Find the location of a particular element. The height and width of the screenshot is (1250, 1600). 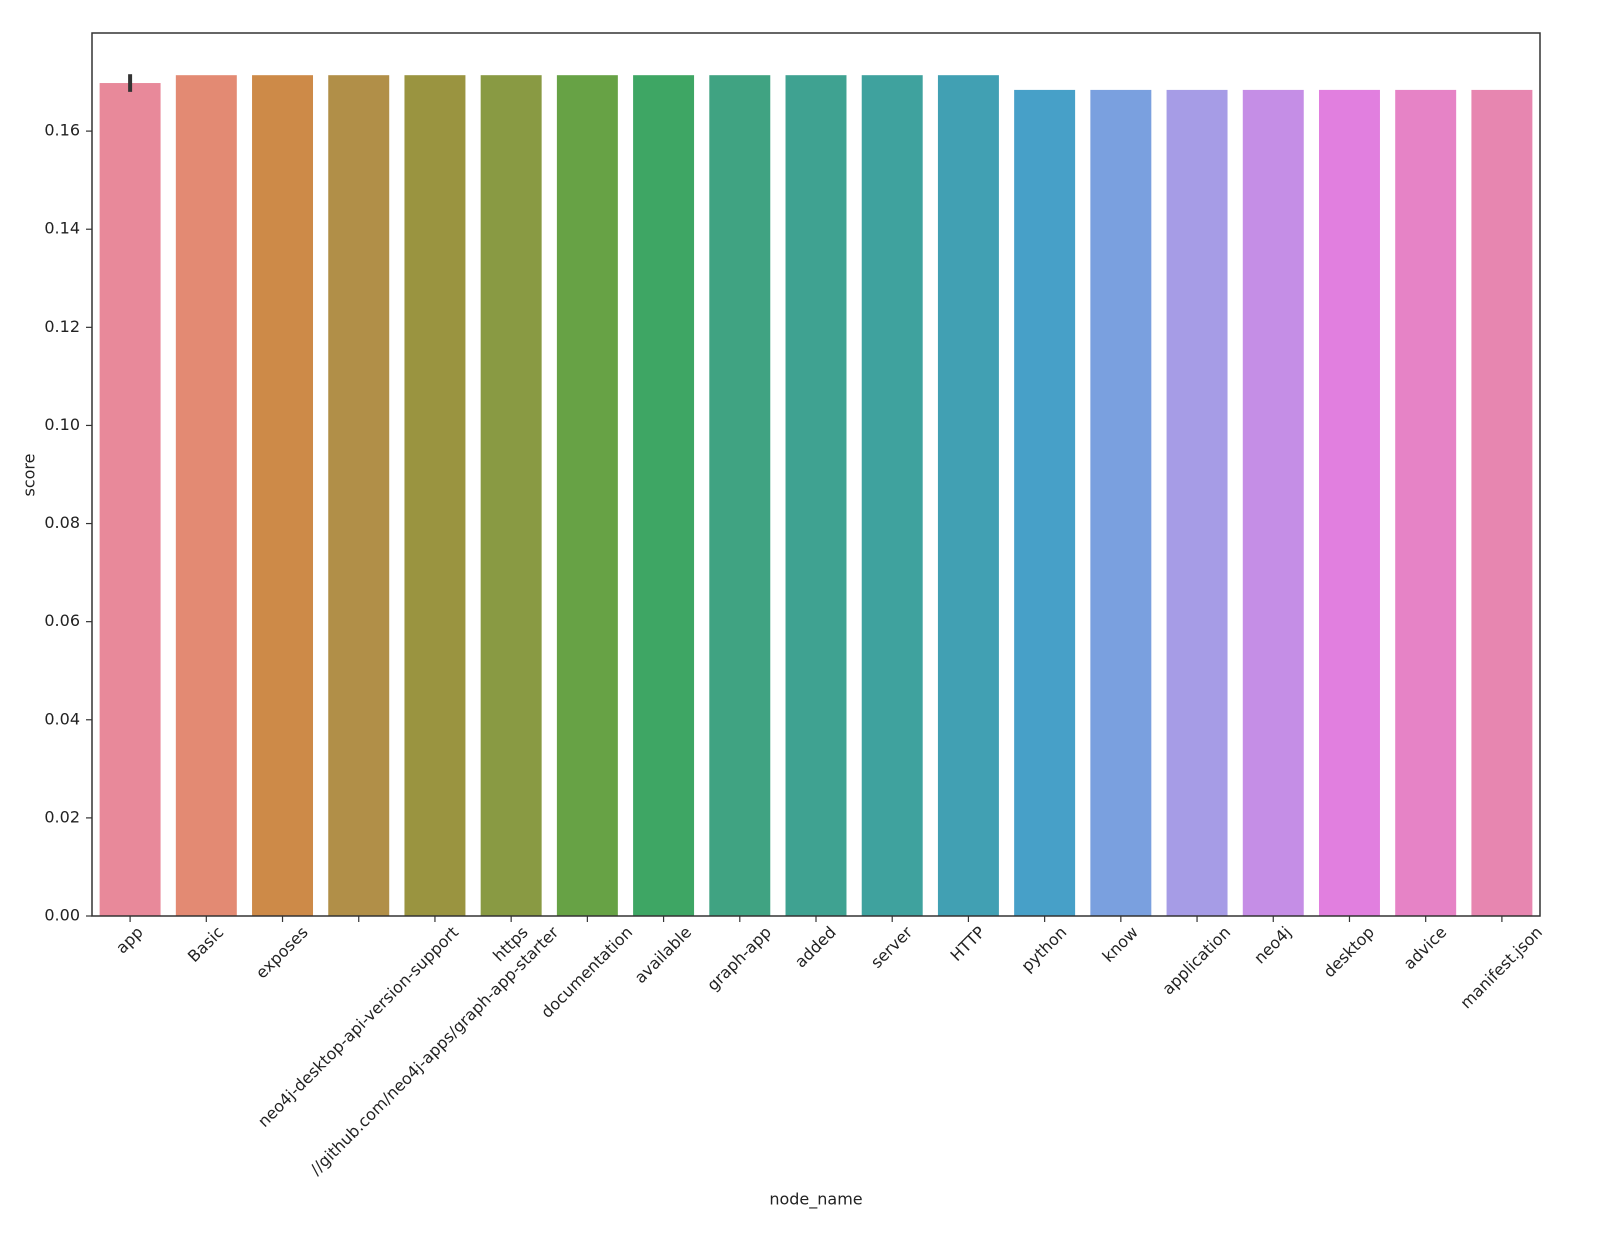

y-tick-label: 0.00 is located at coordinates (62, 915).